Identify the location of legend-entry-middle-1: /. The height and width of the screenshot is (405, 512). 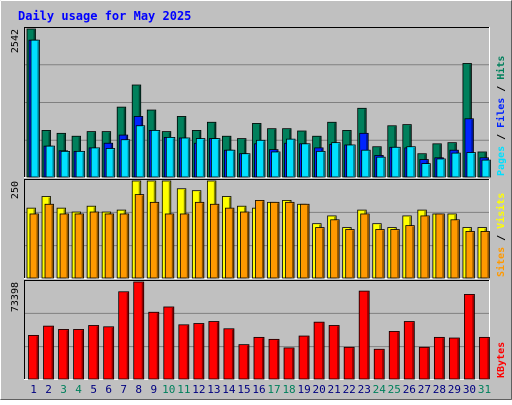
(501, 238).